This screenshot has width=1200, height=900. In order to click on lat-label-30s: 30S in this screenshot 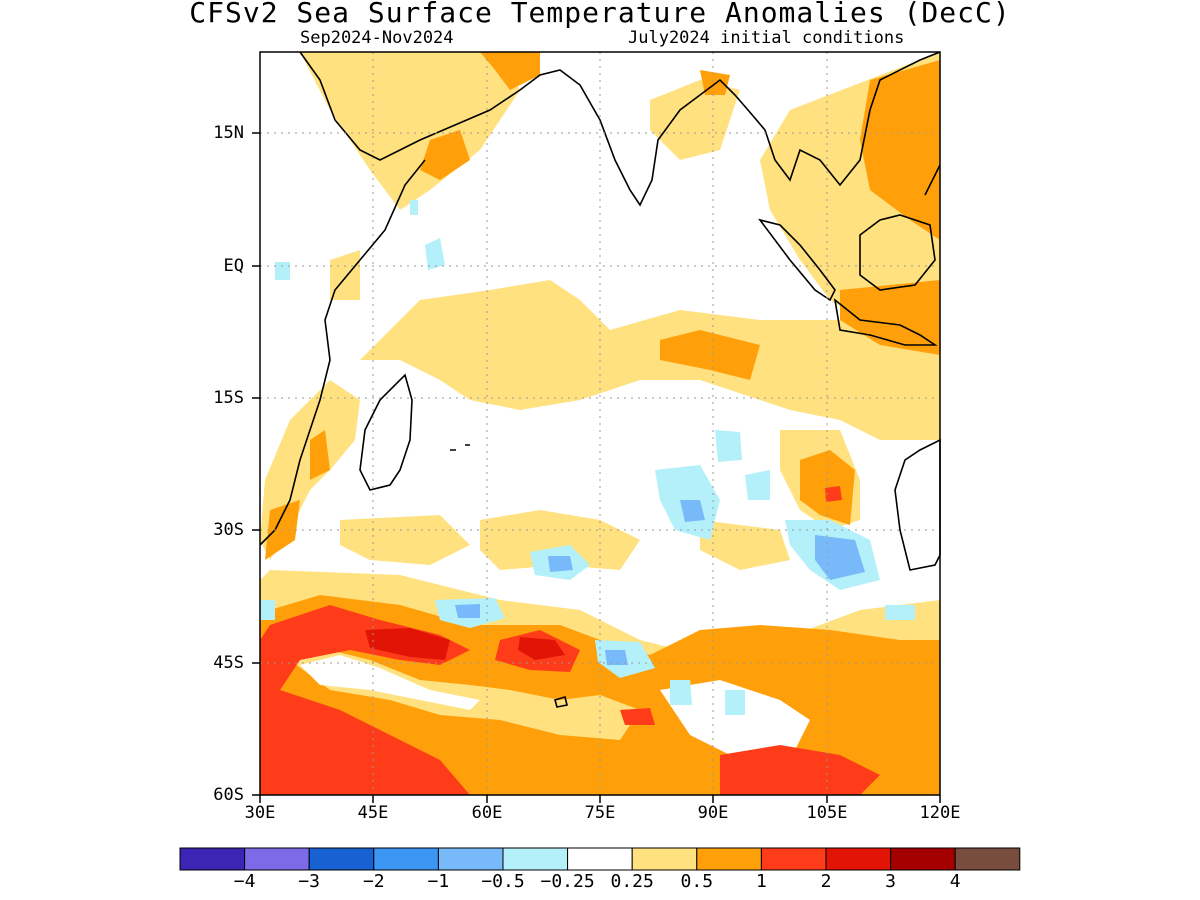, I will do `click(228, 530)`.